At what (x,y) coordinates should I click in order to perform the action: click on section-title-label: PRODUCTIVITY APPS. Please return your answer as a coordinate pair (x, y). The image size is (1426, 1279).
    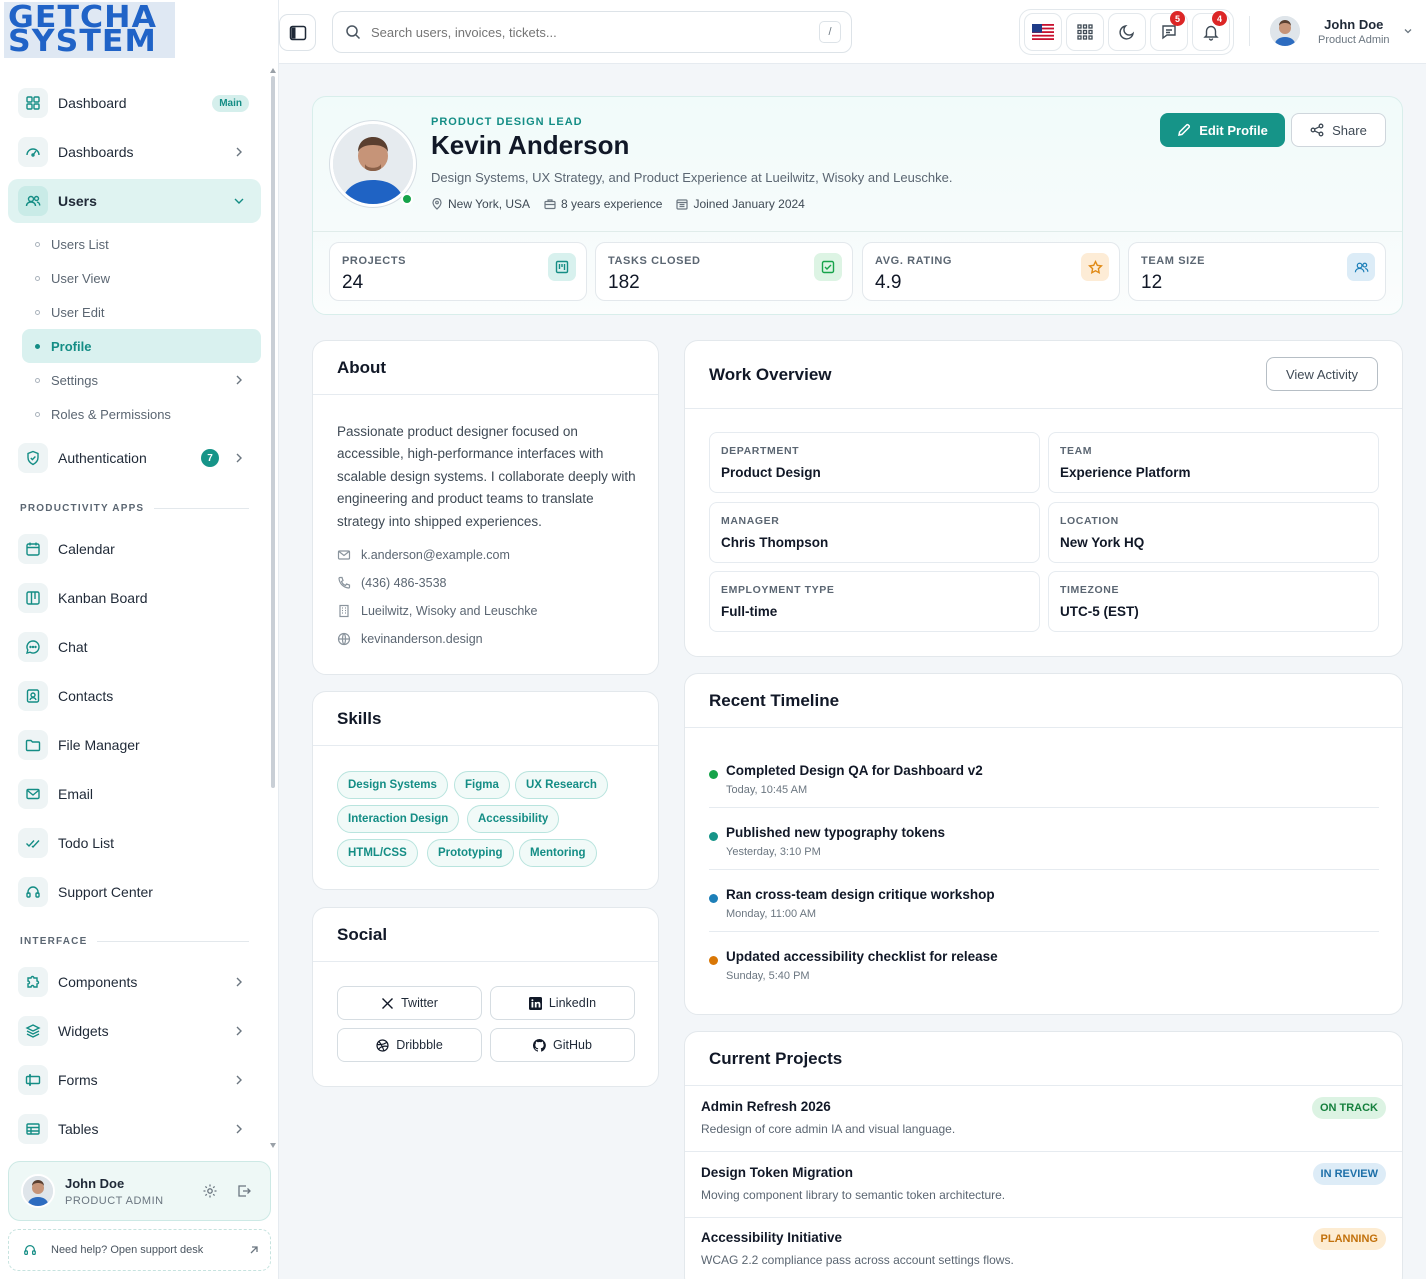
    Looking at the image, I should click on (82, 508).